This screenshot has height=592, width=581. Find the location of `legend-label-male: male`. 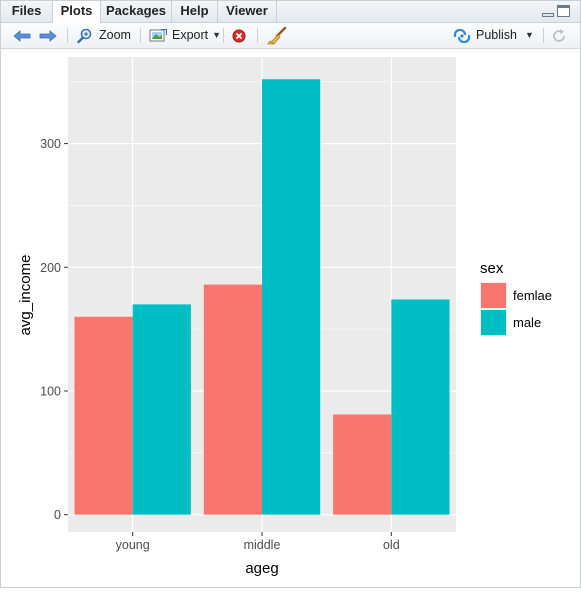

legend-label-male: male is located at coordinates (527, 322).